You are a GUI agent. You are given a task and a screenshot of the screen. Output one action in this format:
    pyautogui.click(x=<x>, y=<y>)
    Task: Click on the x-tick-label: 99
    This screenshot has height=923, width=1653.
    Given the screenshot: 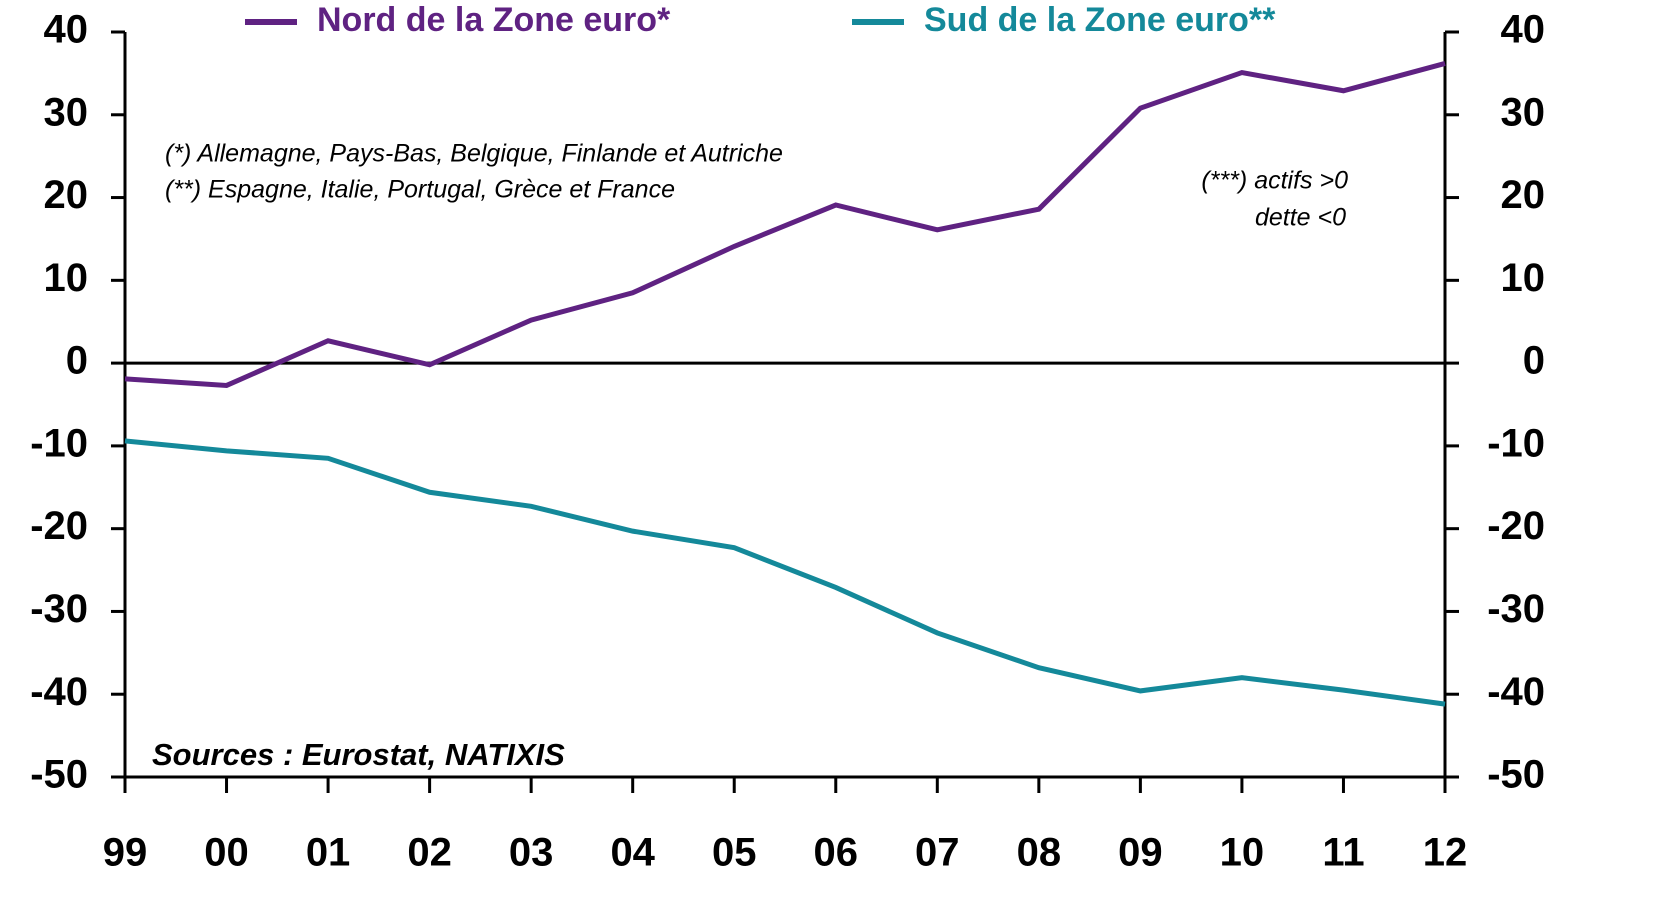 What is the action you would take?
    pyautogui.click(x=125, y=853)
    